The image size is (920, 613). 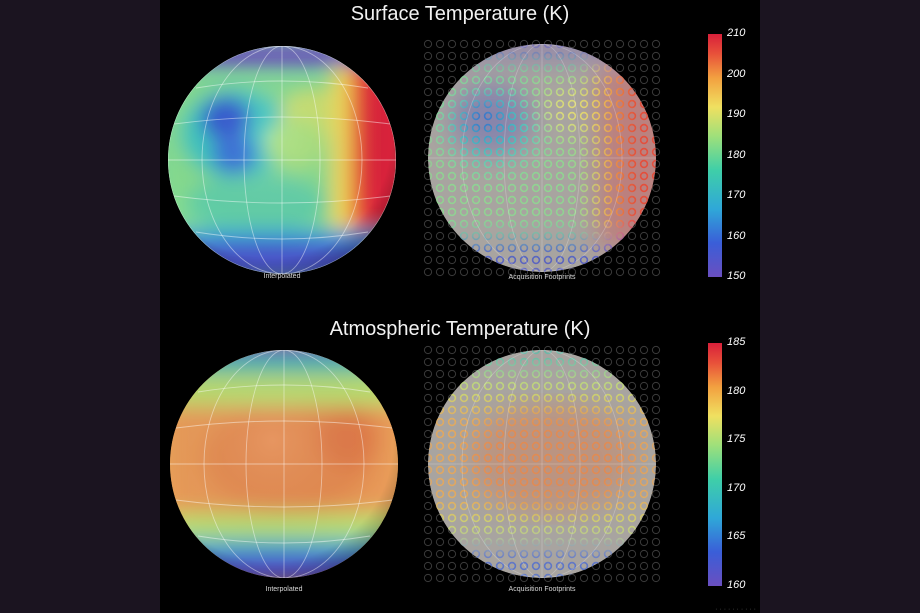 What do you see at coordinates (284, 589) in the screenshot?
I see `atmospheric-left-caption: Interpolated` at bounding box center [284, 589].